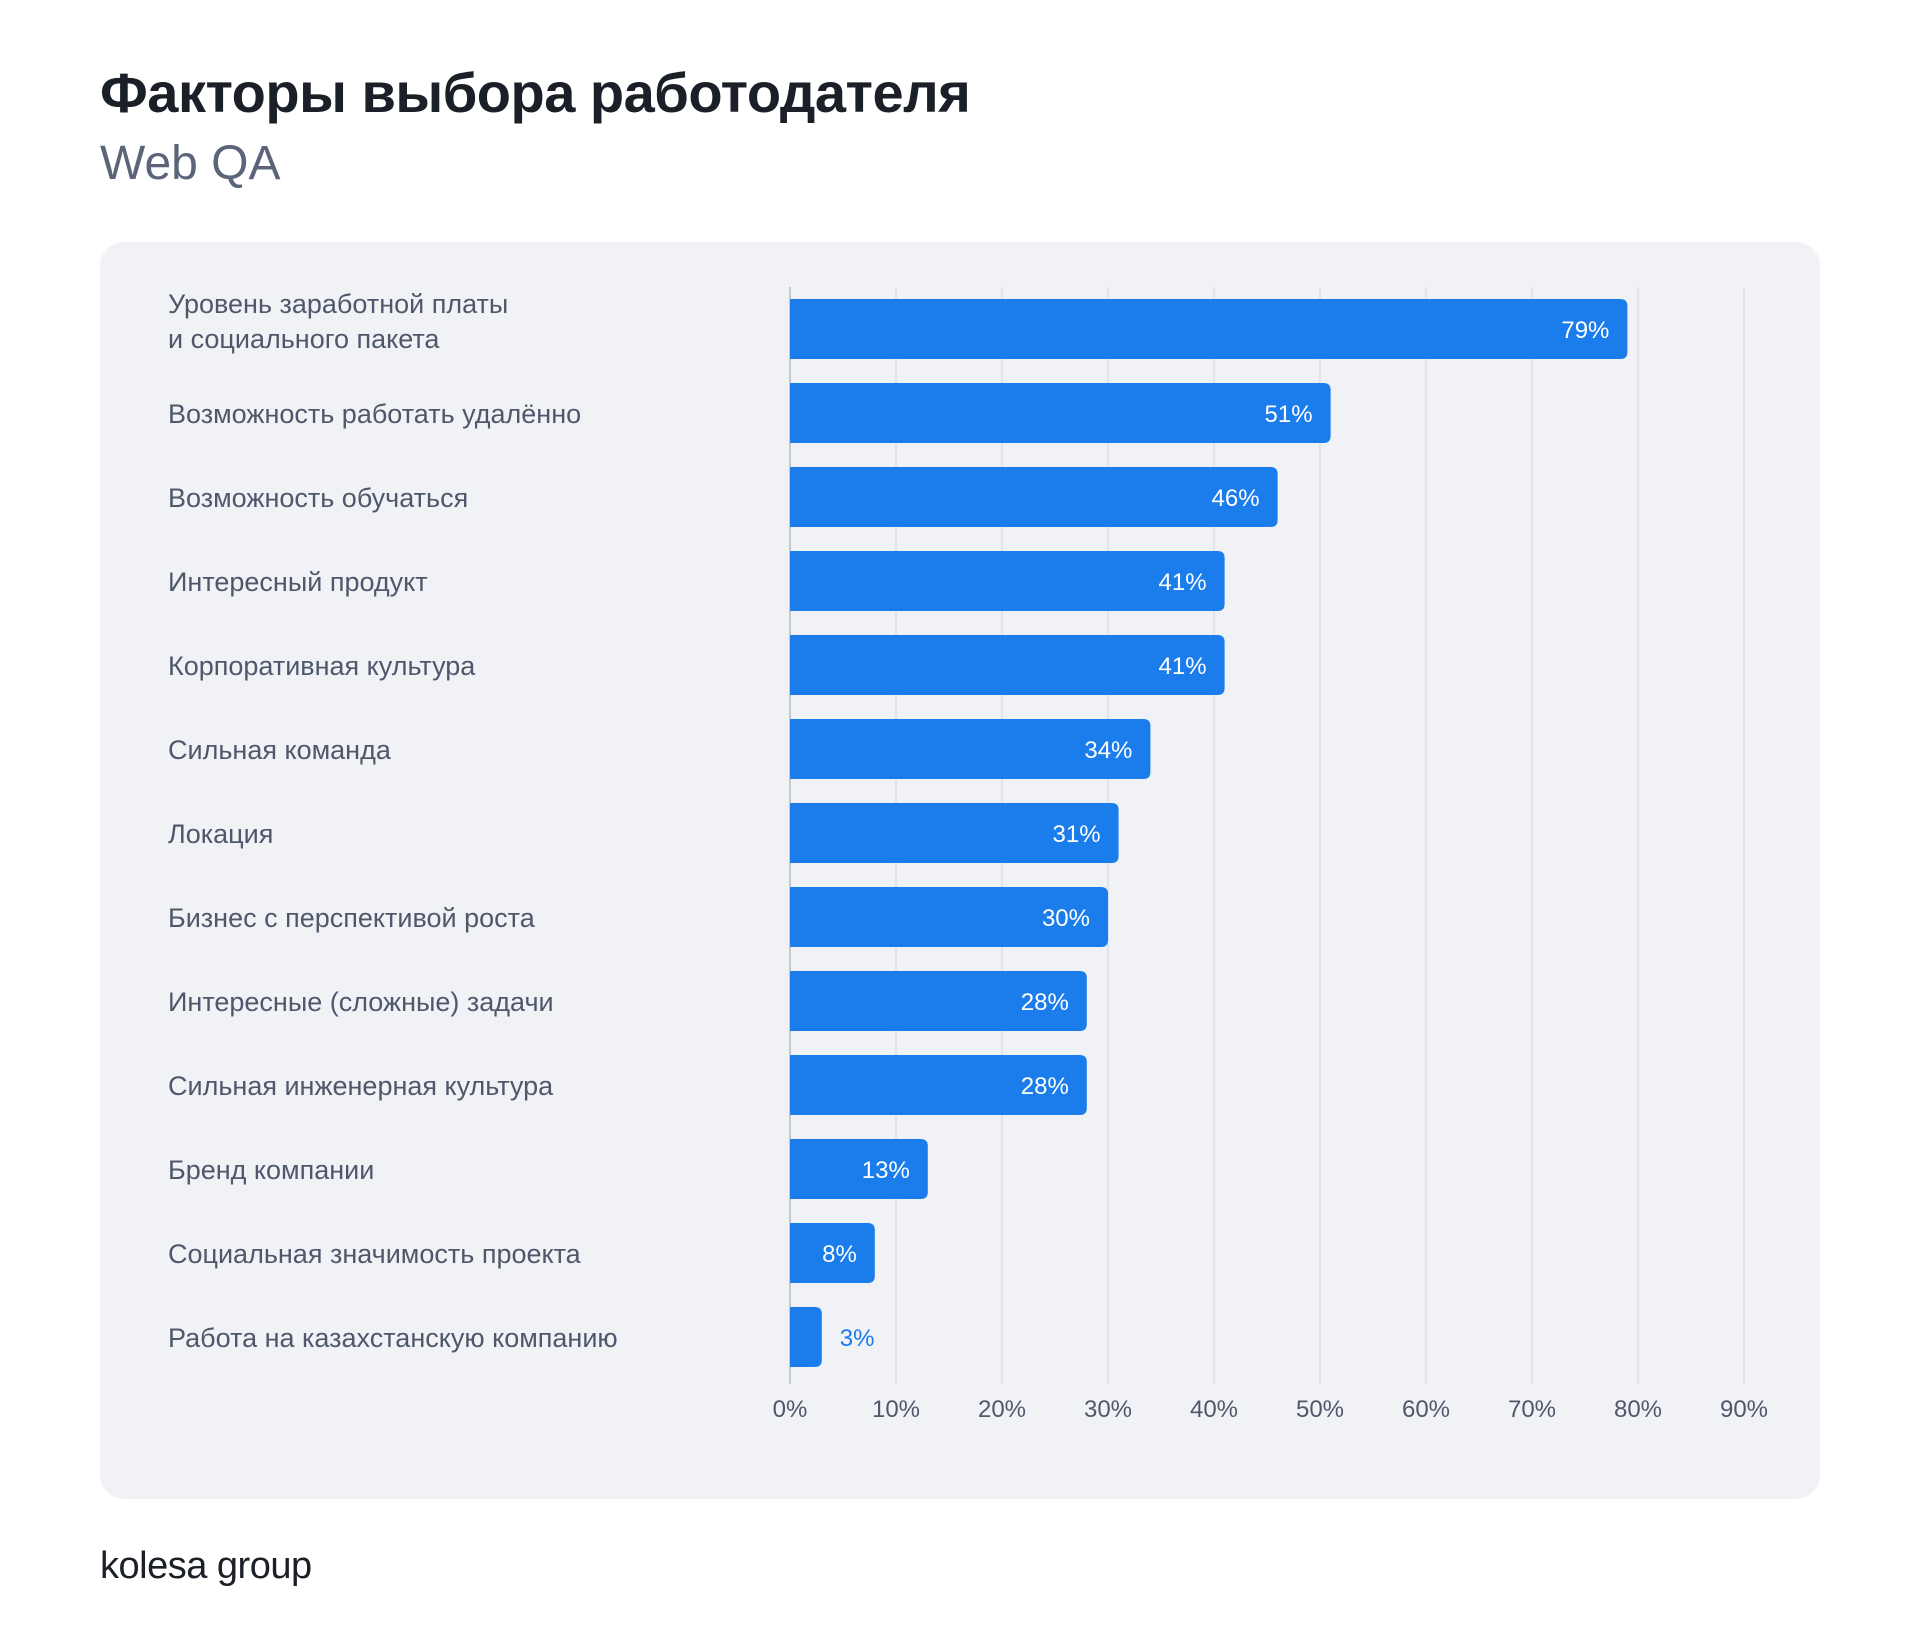 The width and height of the screenshot is (1920, 1649). I want to click on category-label: Возможность обучаться, so click(318, 498).